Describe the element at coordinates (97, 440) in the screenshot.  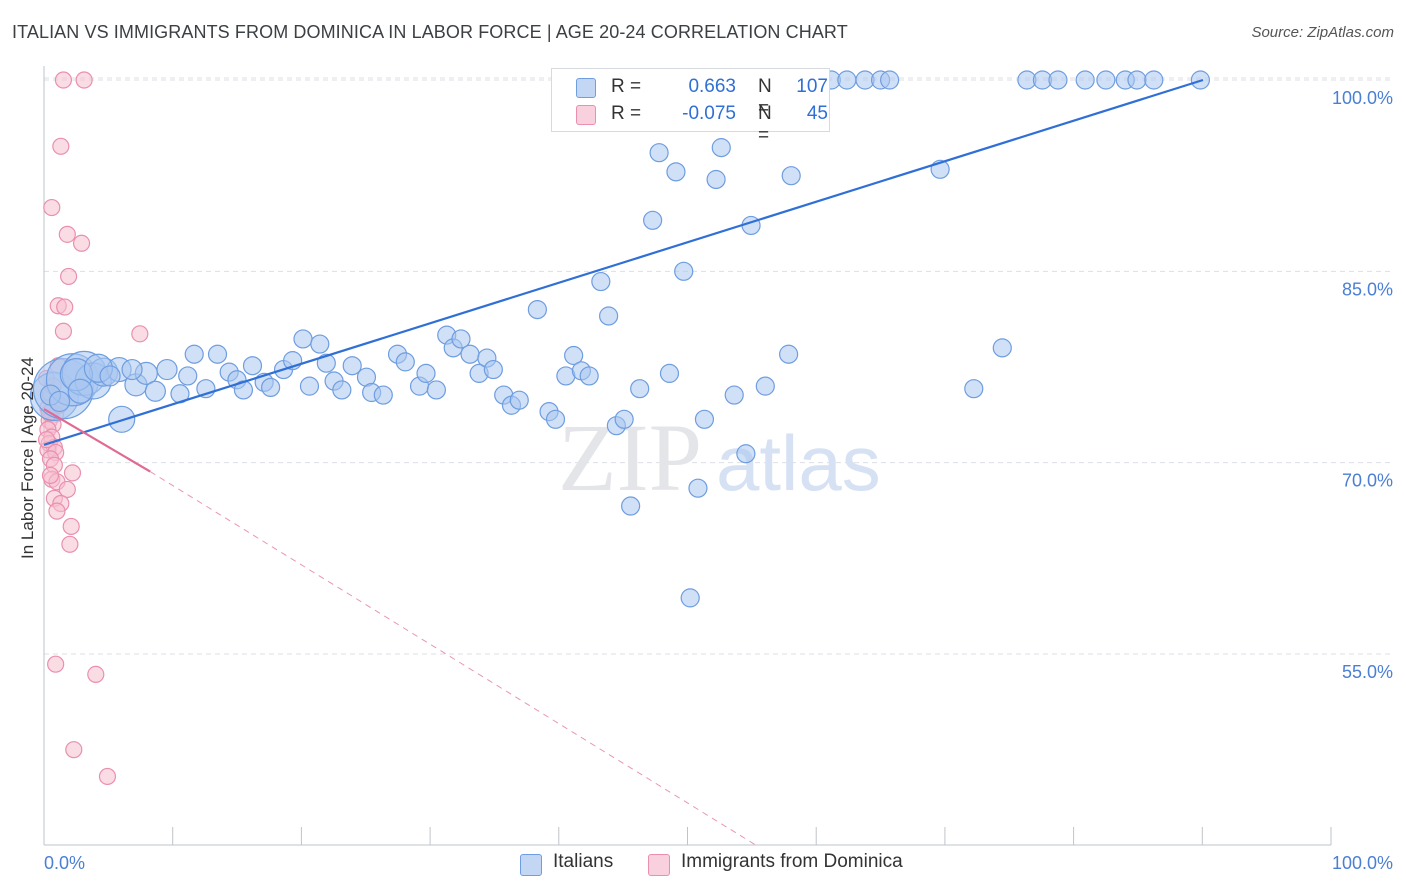
I see `dominica-trend-line` at that location.